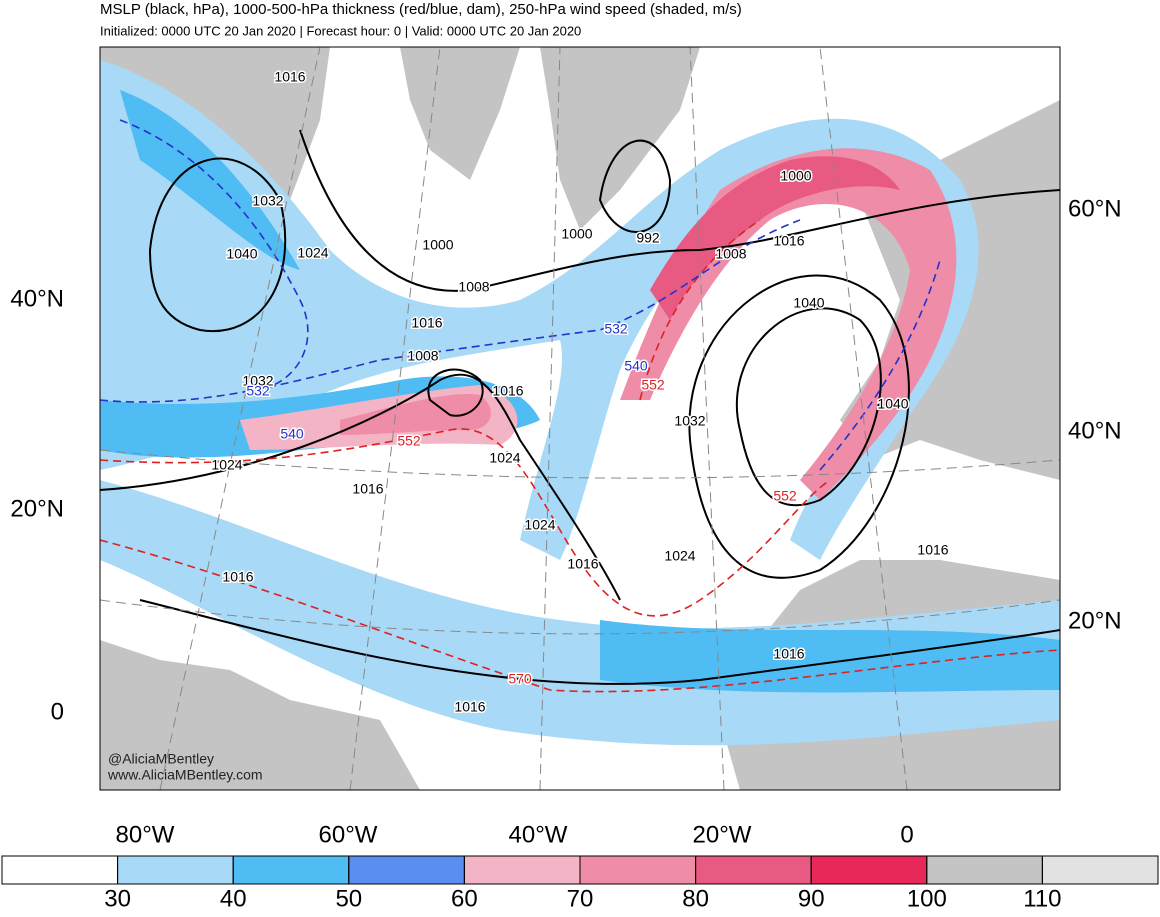  Describe the element at coordinates (145, 834) in the screenshot. I see `lon-label: 80°W` at that location.